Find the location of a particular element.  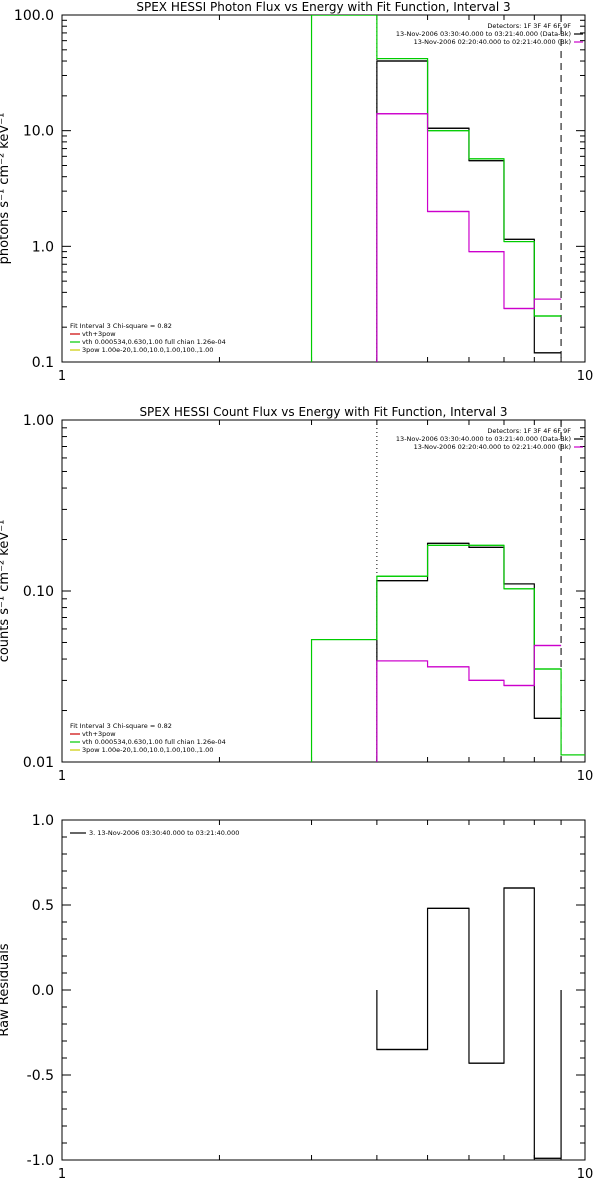

y-axis-label: photons s⁻¹ cm⁻² keV⁻¹ is located at coordinates (6, 189).